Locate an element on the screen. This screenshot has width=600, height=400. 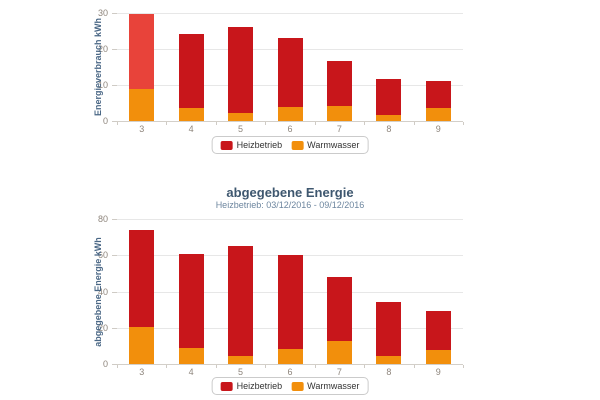
y-tick-label: 40 is located at coordinates (102, 291).